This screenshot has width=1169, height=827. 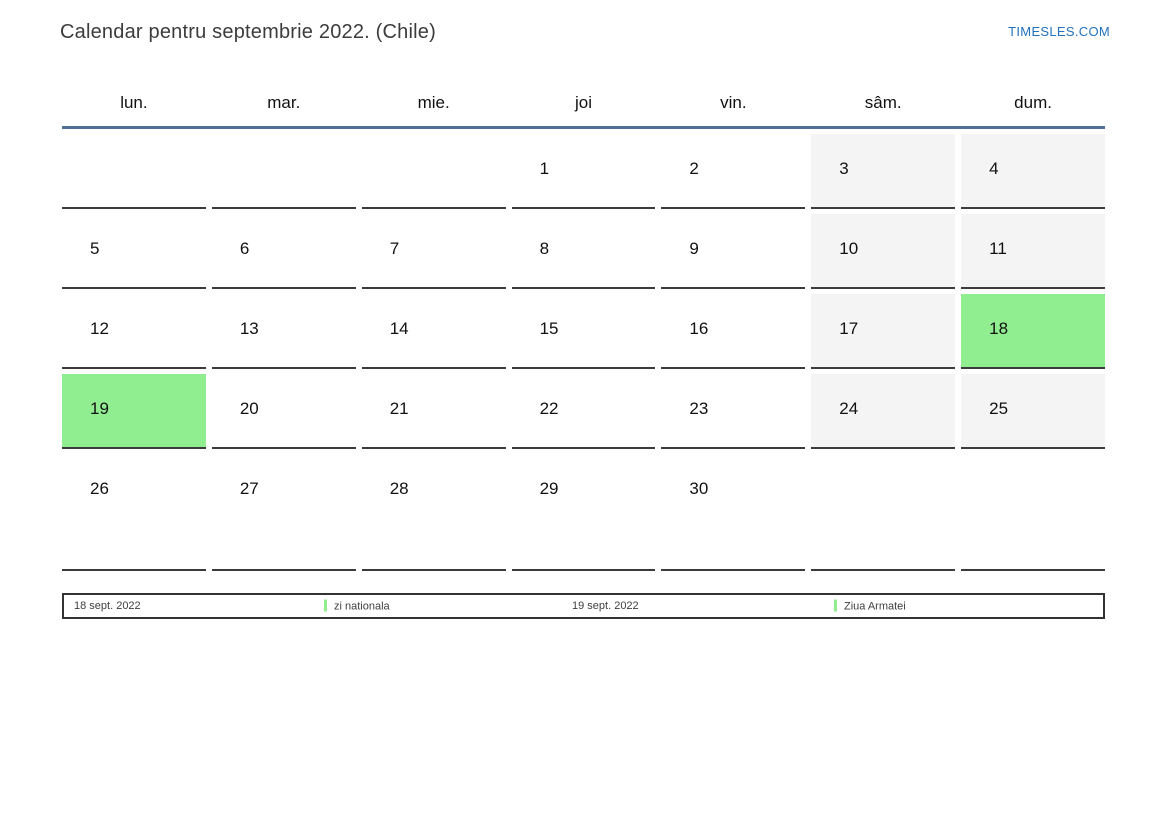 What do you see at coordinates (433, 512) in the screenshot?
I see `calendar-day-28: 28` at bounding box center [433, 512].